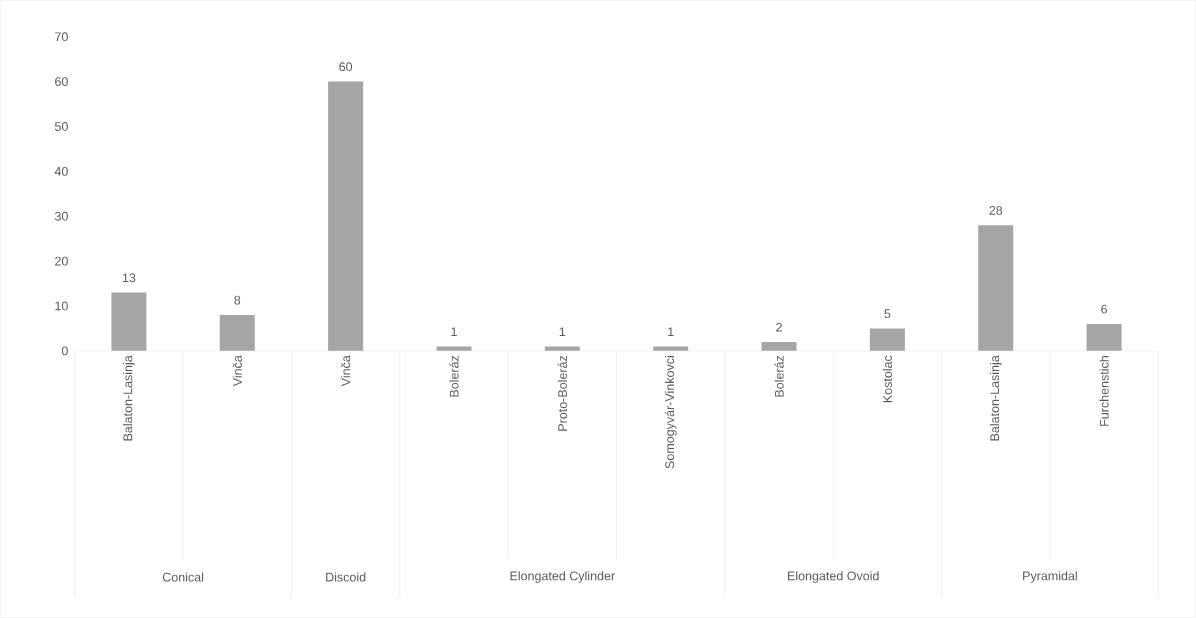 Image resolution: width=1196 pixels, height=618 pixels. Describe the element at coordinates (833, 577) in the screenshot. I see `text: Elongated Ovoid` at that location.